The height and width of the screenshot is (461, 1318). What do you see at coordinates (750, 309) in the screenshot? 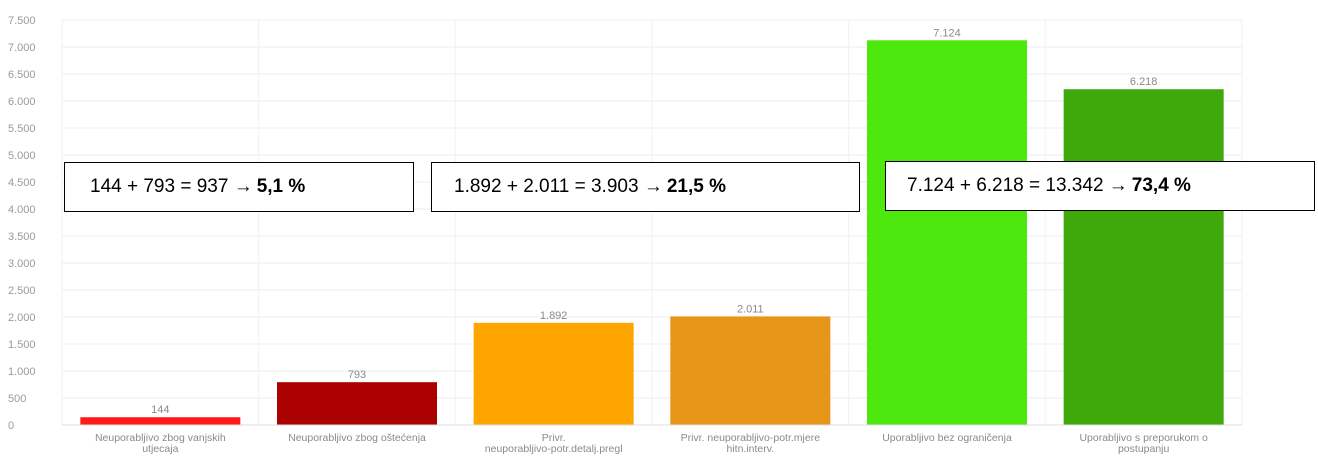
I see `data-label: 2.011` at bounding box center [750, 309].